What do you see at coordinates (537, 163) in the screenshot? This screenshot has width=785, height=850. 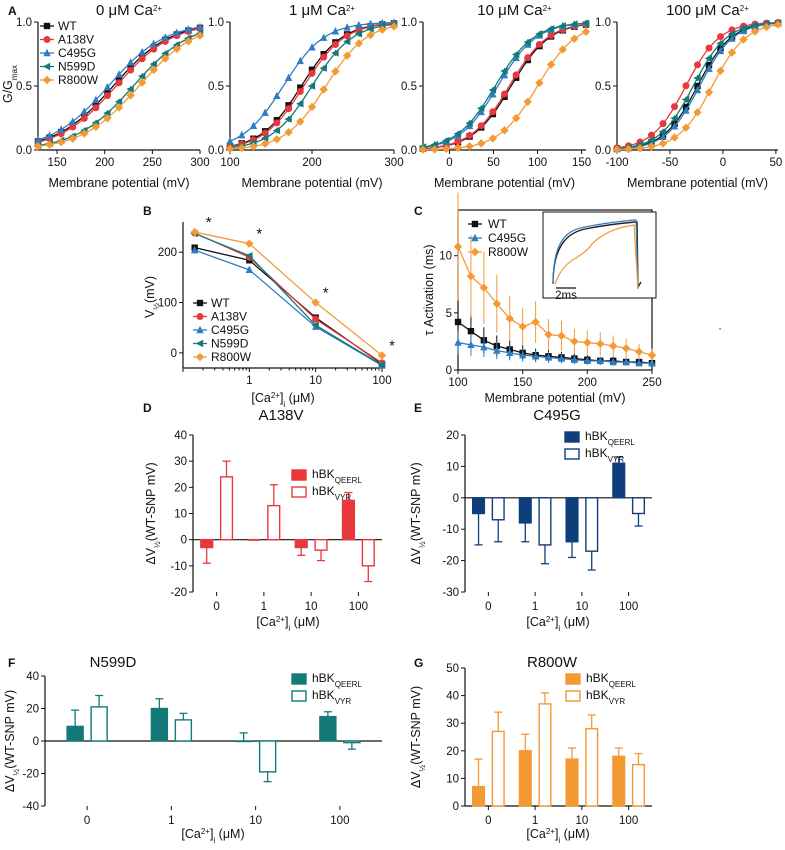 I see `x-tick-label: 100` at bounding box center [537, 163].